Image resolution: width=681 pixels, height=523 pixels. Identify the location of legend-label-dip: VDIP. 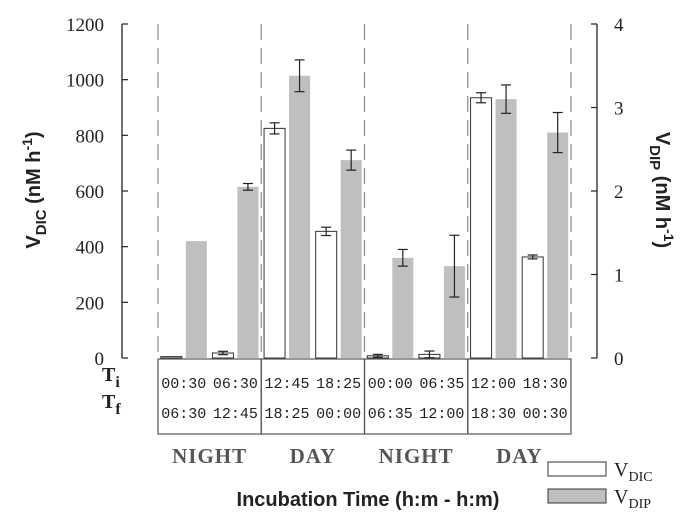
(632, 499).